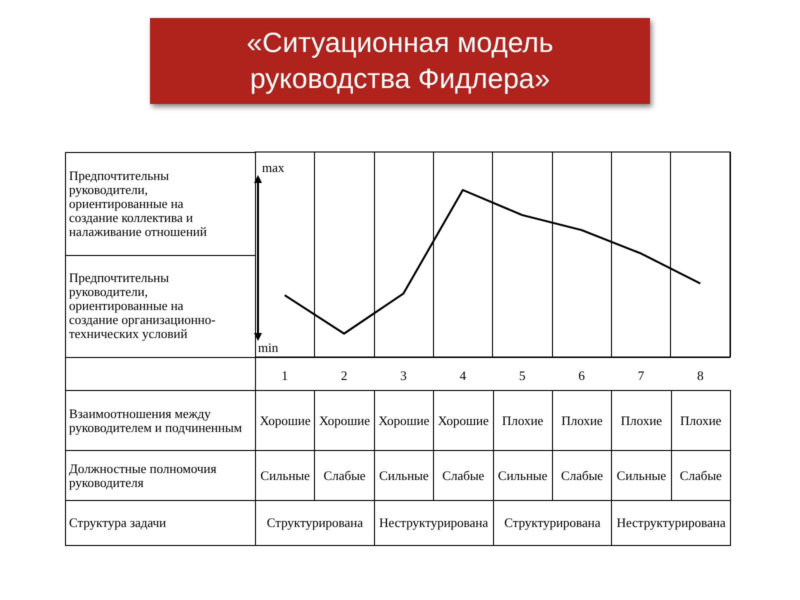 This screenshot has width=800, height=600. I want to click on x-tick-label: 8, so click(700, 375).